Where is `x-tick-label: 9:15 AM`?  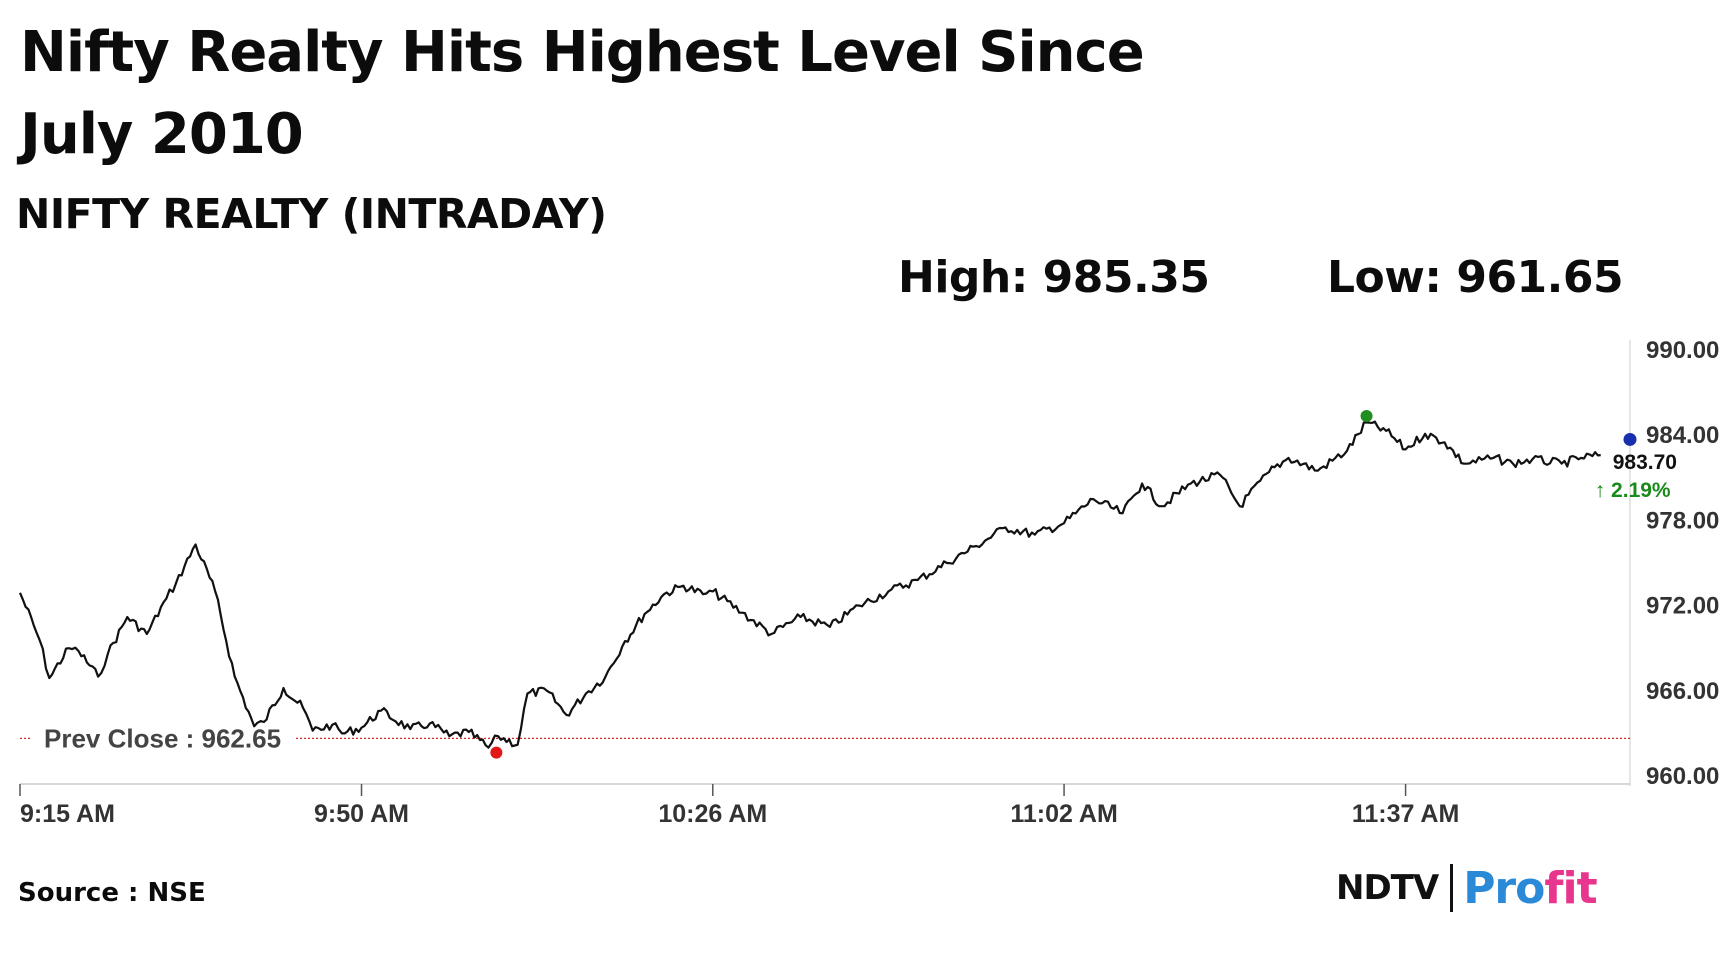 x-tick-label: 9:15 AM is located at coordinates (67, 814).